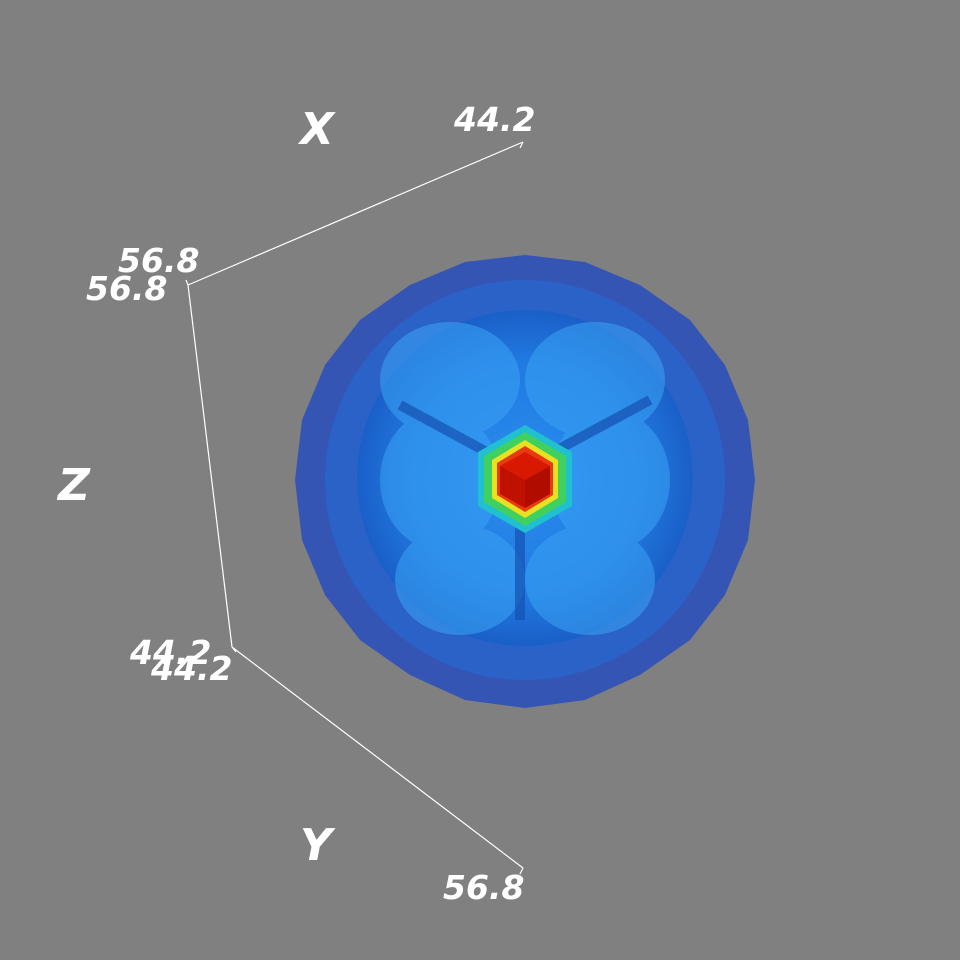  Describe the element at coordinates (377, 757) in the screenshot. I see `y-axis-line` at that location.